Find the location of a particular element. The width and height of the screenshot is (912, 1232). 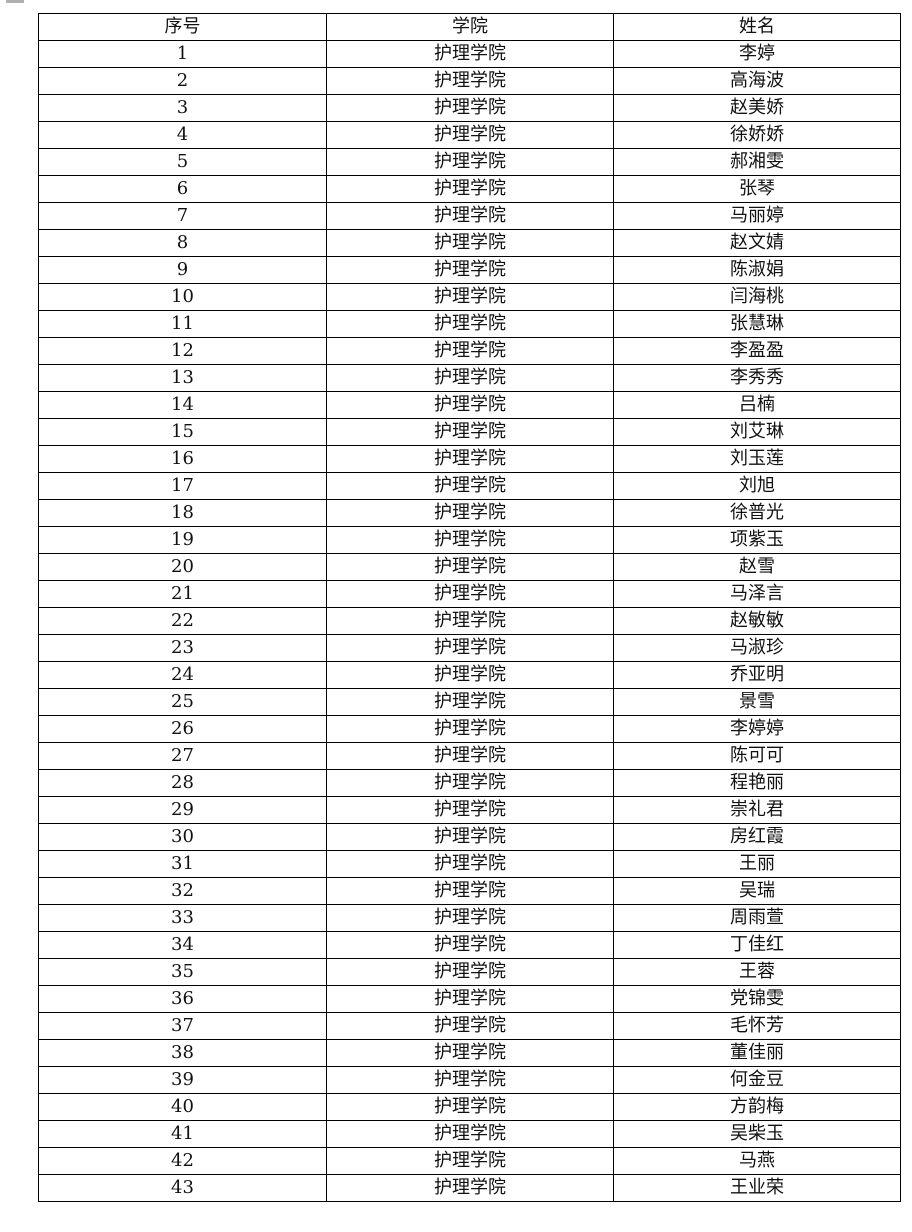

table-row: 6 护理学院 张琴 is located at coordinates (469, 189).